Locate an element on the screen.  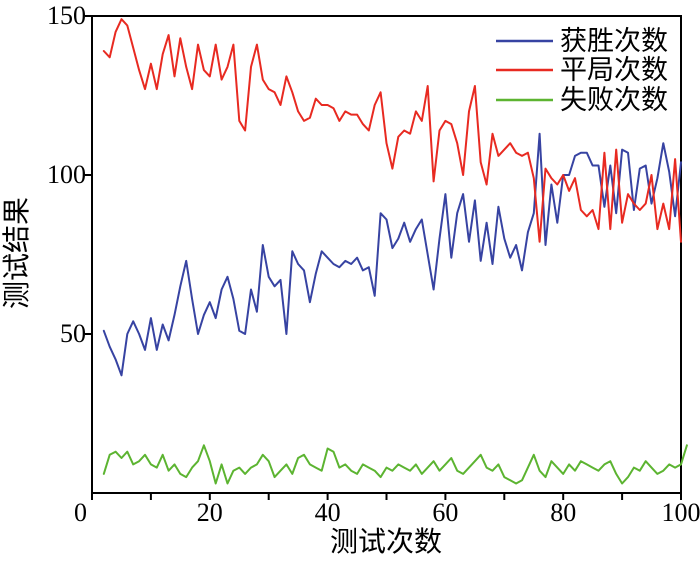
legend-label-wins: 获胜次数 is located at coordinates (614, 41).